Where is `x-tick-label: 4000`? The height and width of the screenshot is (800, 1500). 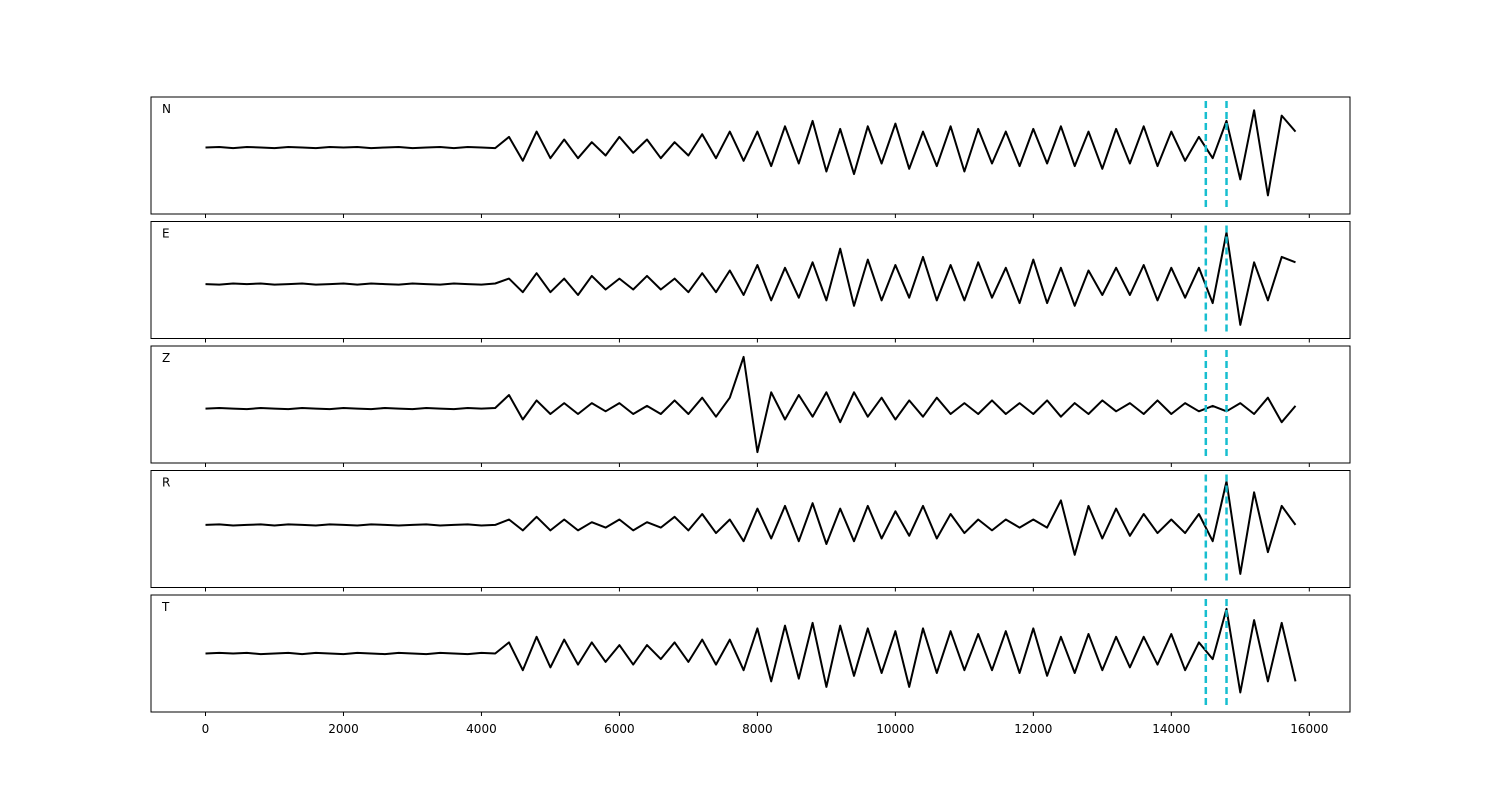 x-tick-label: 4000 is located at coordinates (481, 729).